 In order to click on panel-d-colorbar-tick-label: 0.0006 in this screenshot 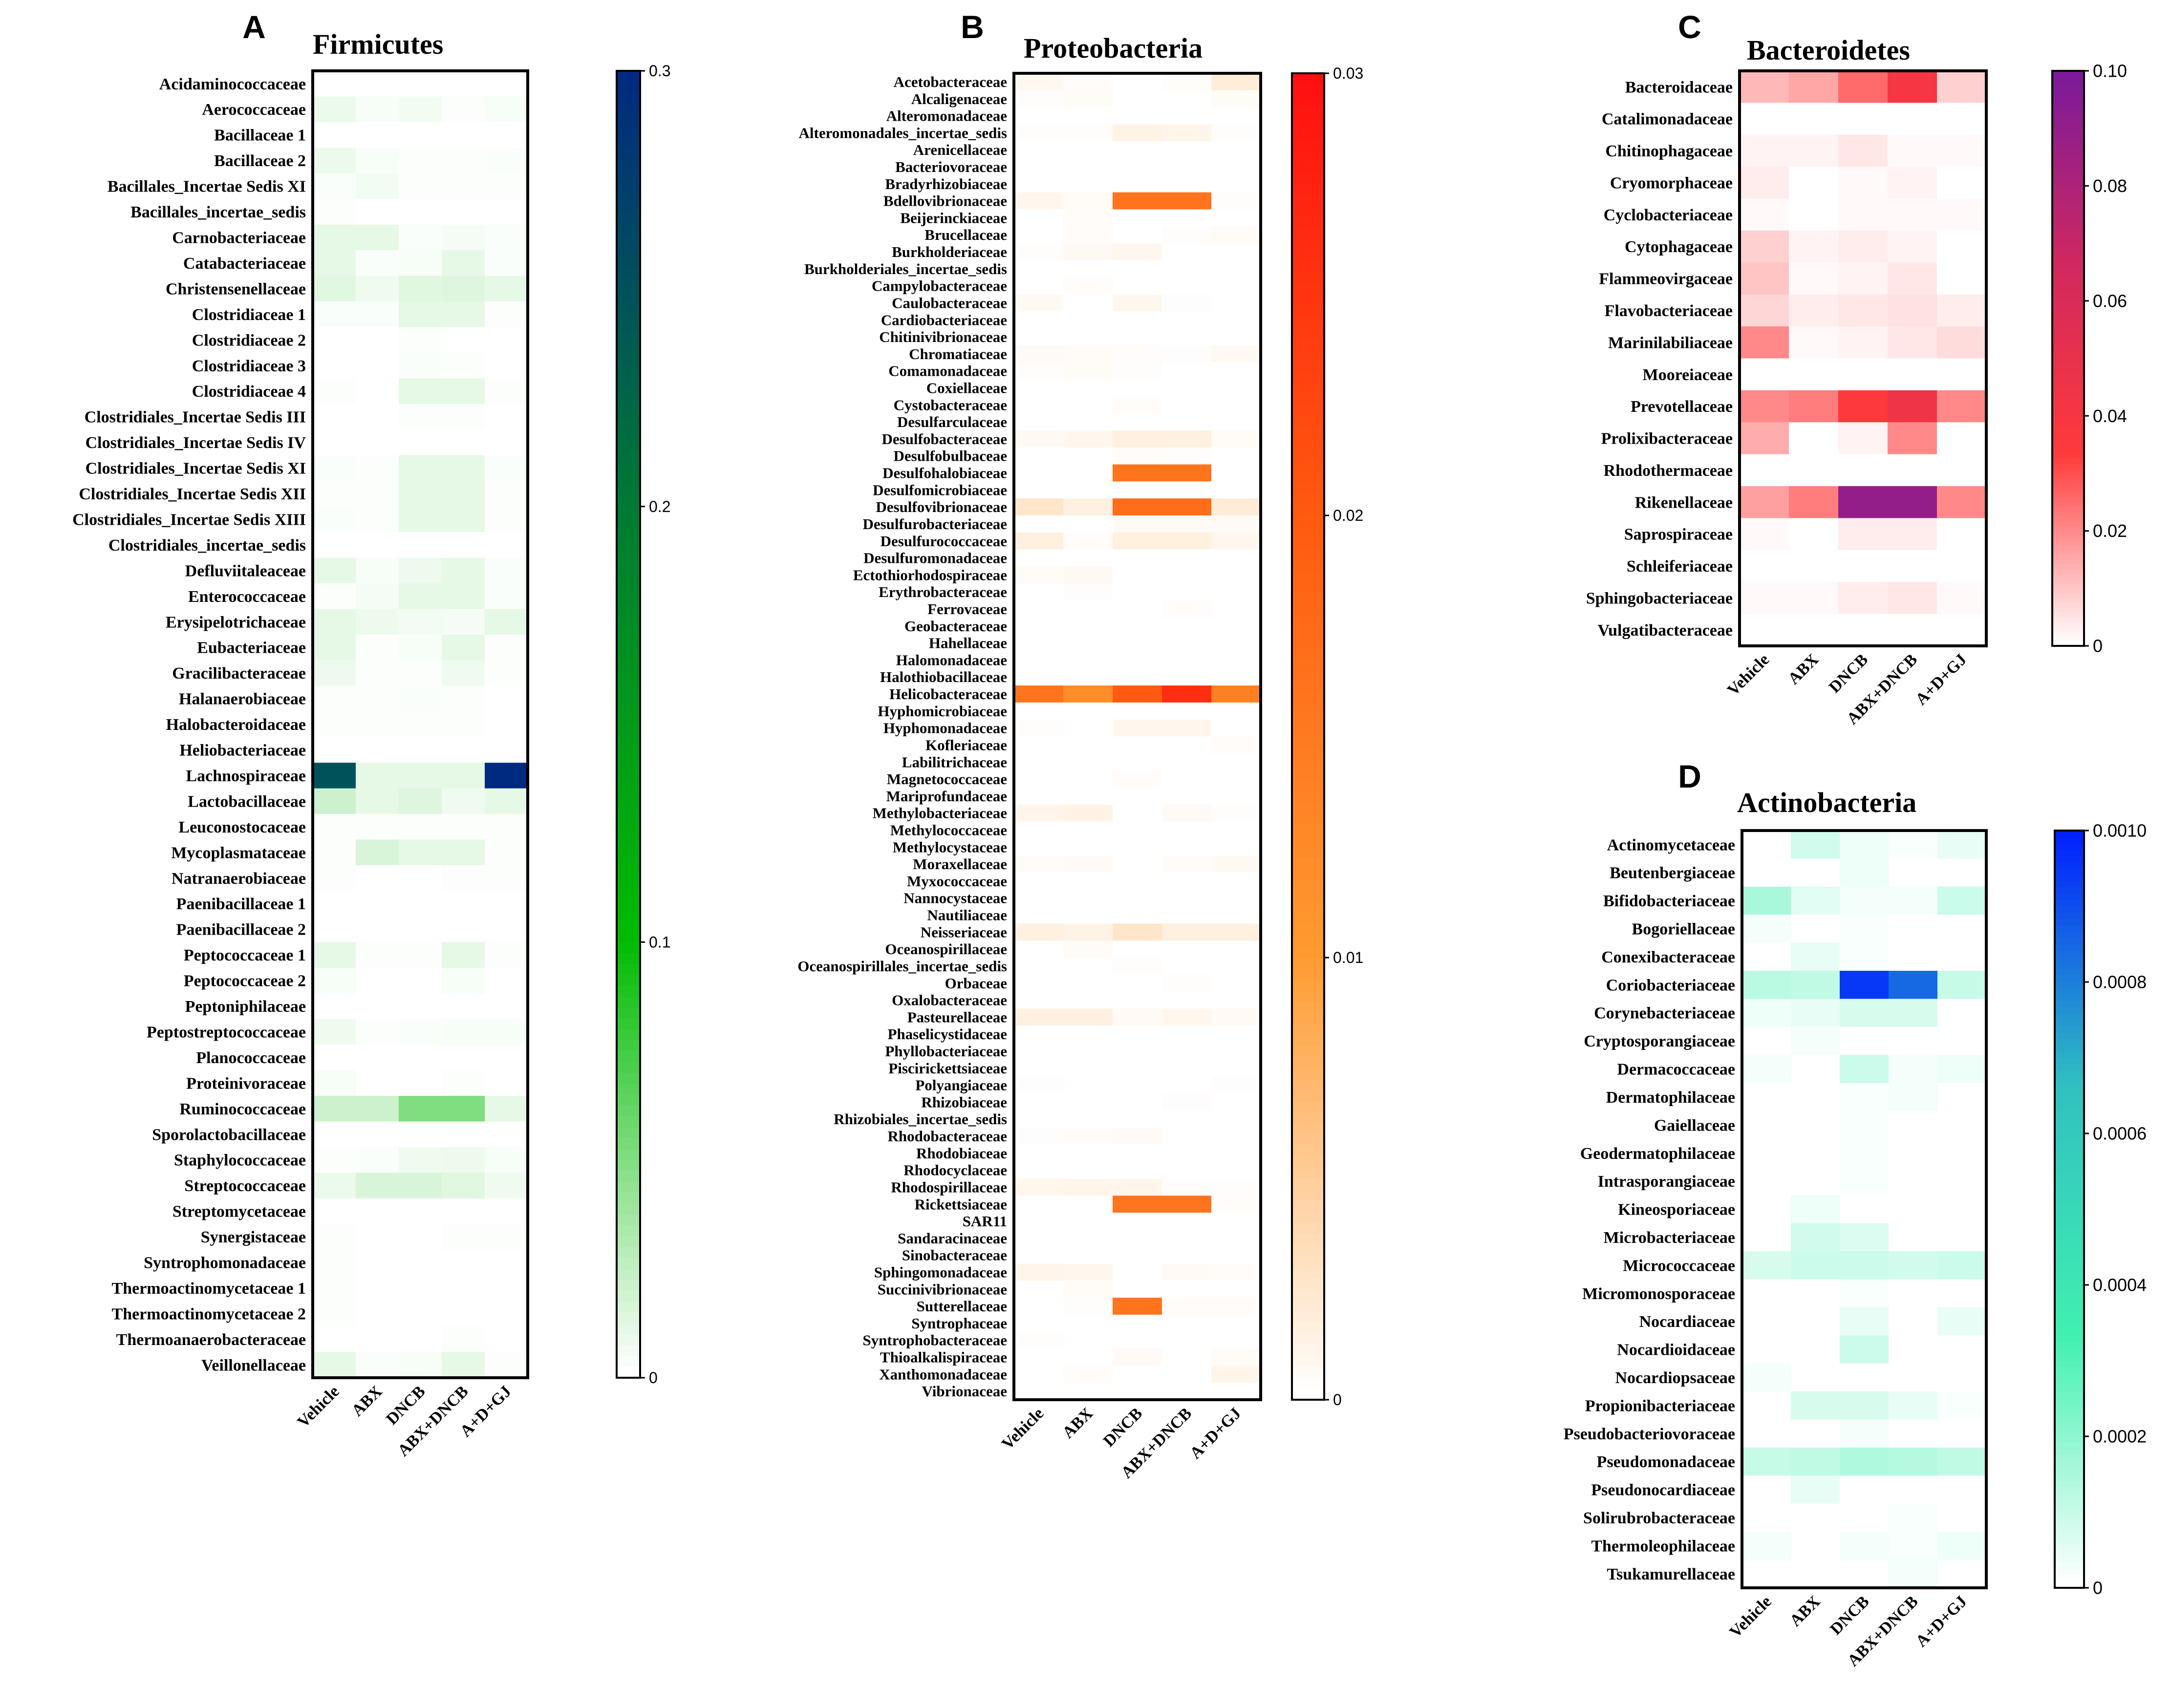, I will do `click(2120, 1134)`.